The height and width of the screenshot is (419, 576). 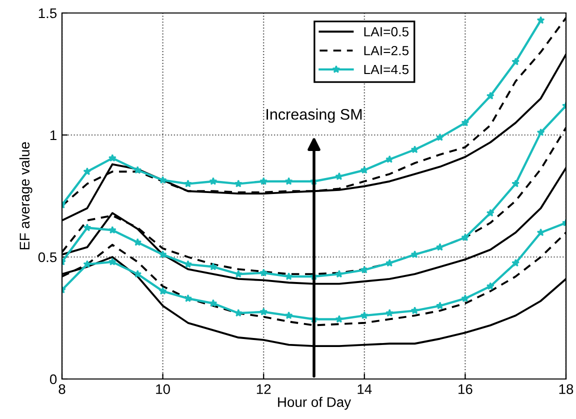 What do you see at coordinates (386, 31) in the screenshot?
I see `legend-label: LAI=0.5` at bounding box center [386, 31].